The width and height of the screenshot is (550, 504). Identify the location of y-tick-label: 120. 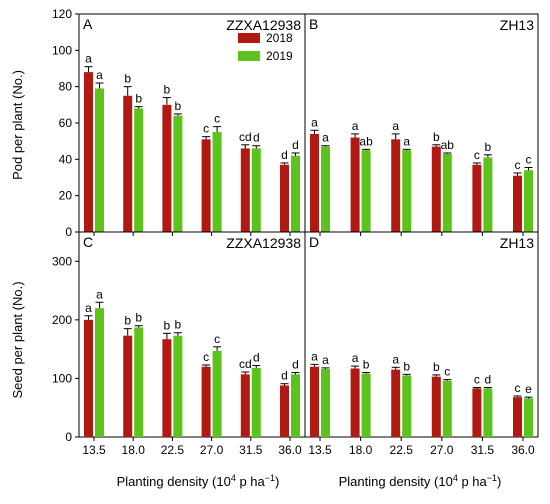
(62, 14).